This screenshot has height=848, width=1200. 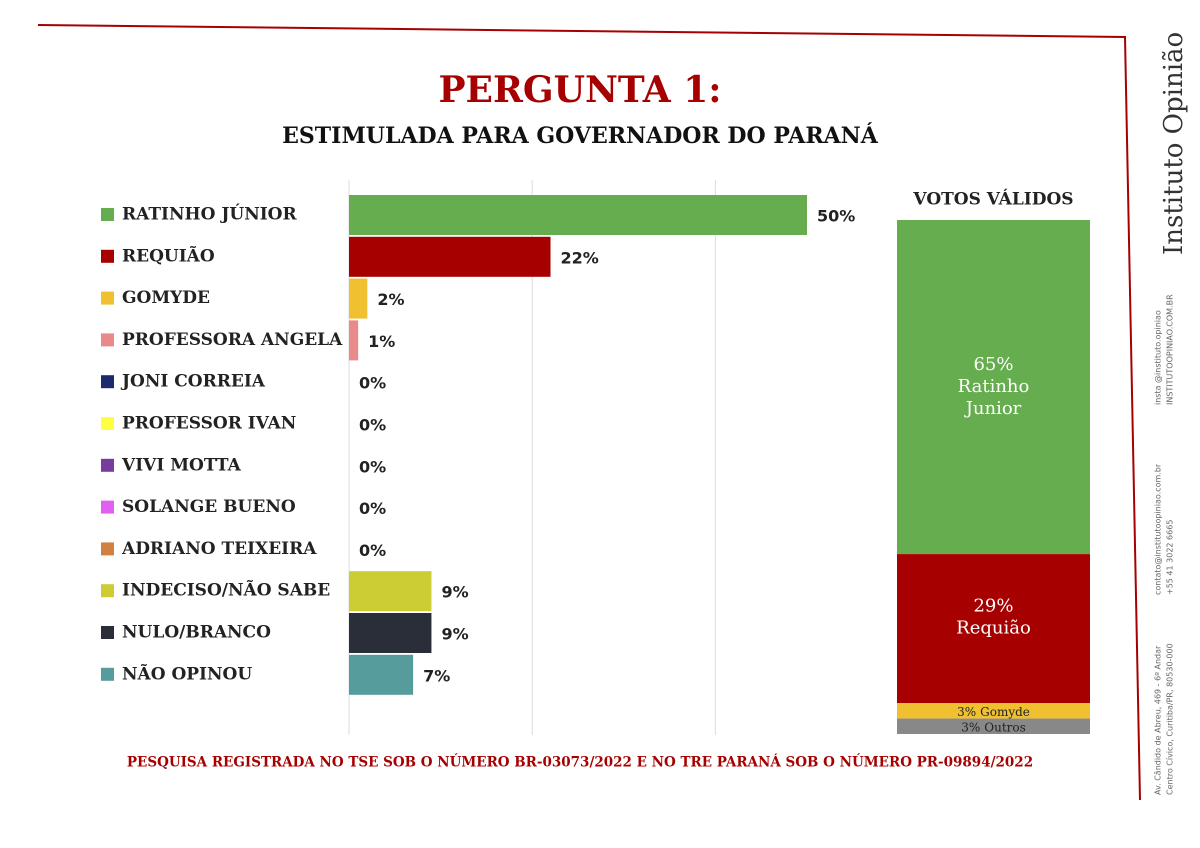 I want to click on category-label: INDECISO/NÃO SABE, so click(x=226, y=590).